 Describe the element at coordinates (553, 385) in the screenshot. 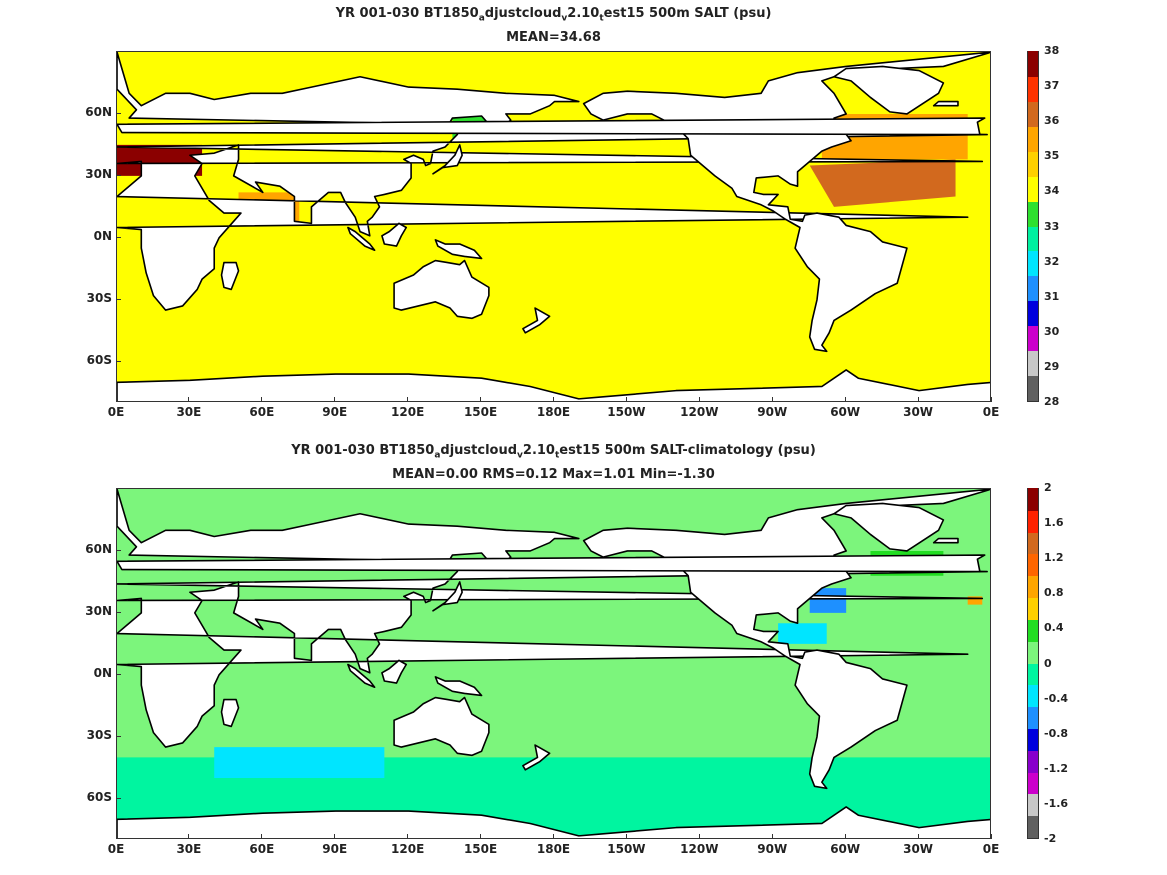

I see `top-land-antarctica` at that location.